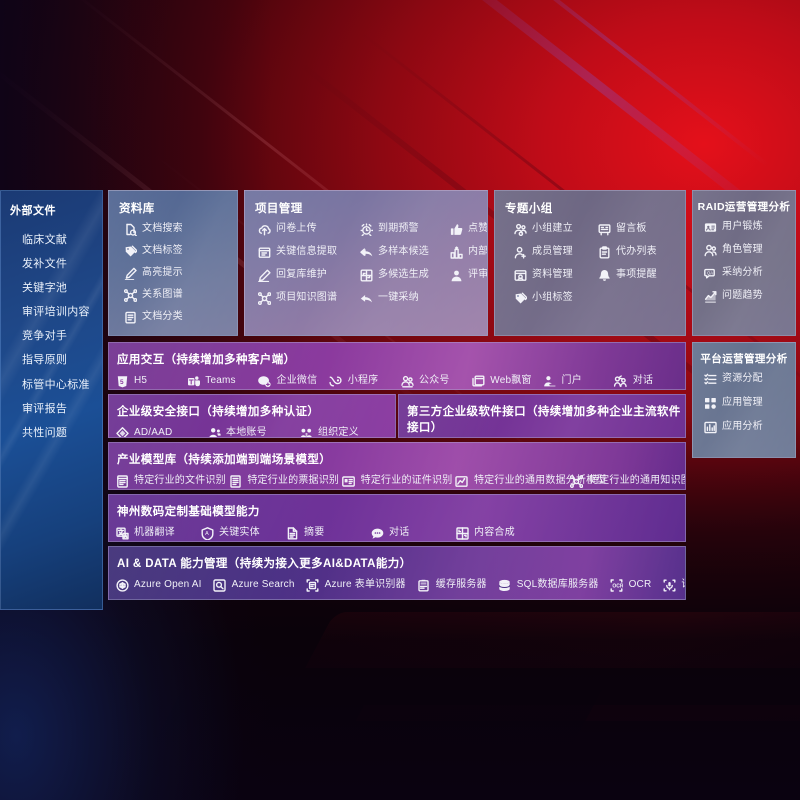 The image size is (800, 800). Describe the element at coordinates (193, 381) in the screenshot. I see `teams-icon` at that location.